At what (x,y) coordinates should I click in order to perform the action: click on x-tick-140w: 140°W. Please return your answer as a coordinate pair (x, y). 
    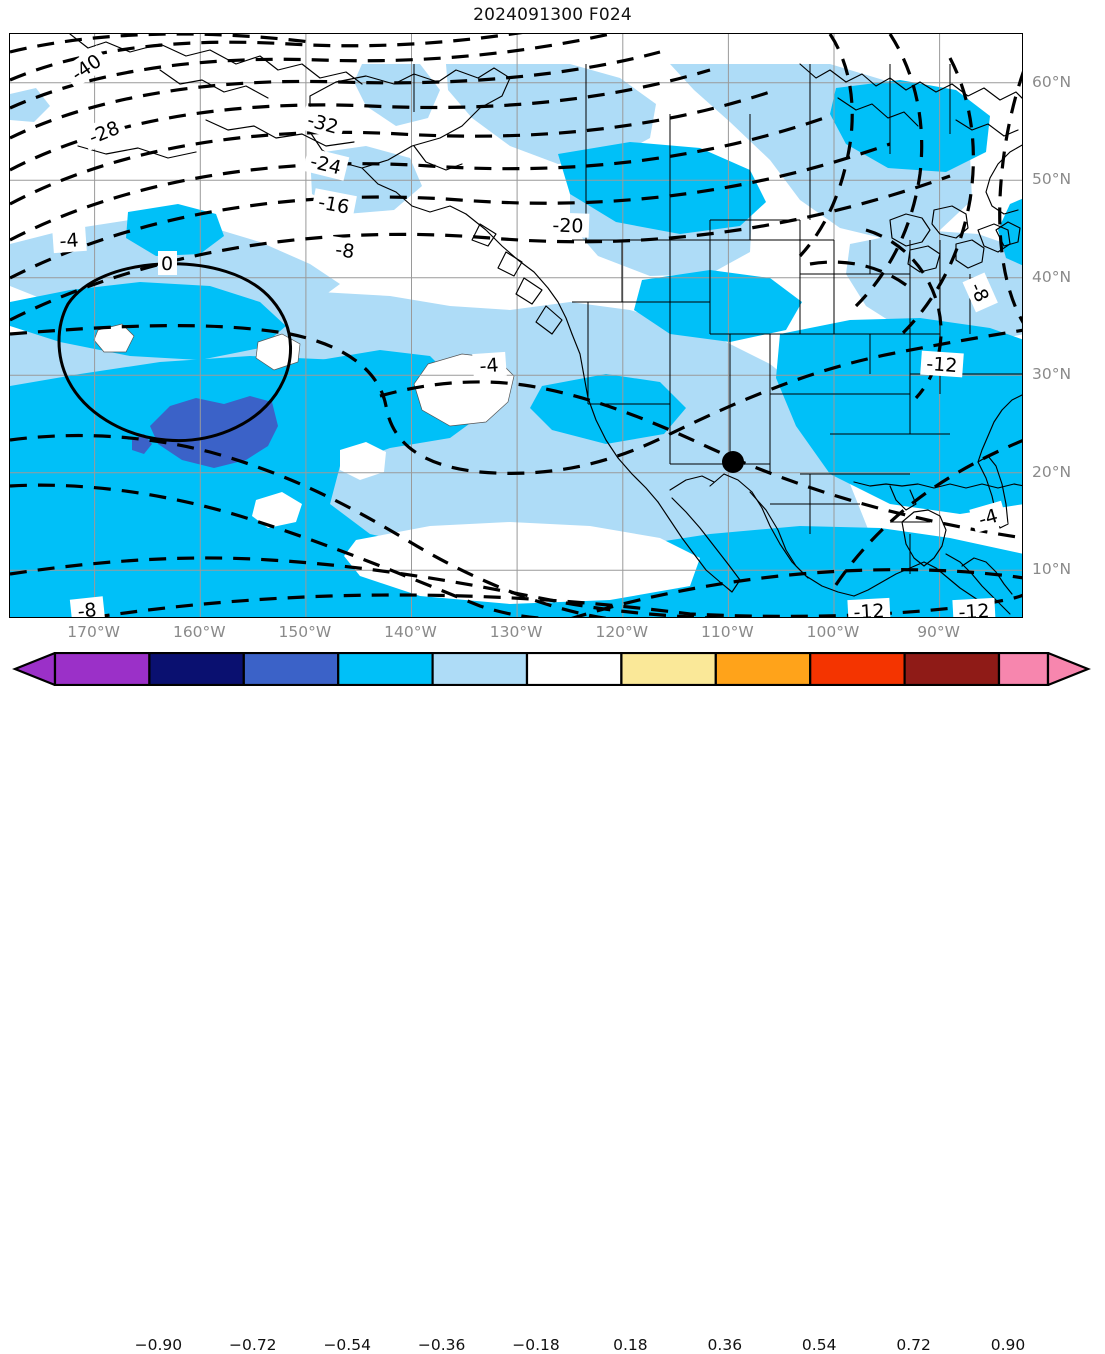
    Looking at the image, I should click on (410, 632).